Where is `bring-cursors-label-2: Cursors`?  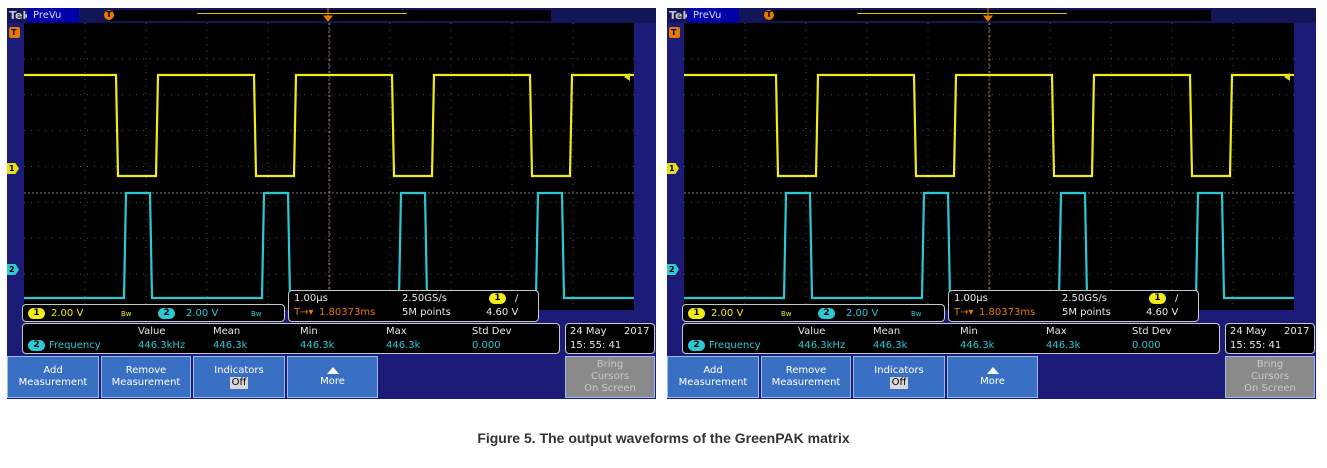 bring-cursors-label-2: Cursors is located at coordinates (610, 376).